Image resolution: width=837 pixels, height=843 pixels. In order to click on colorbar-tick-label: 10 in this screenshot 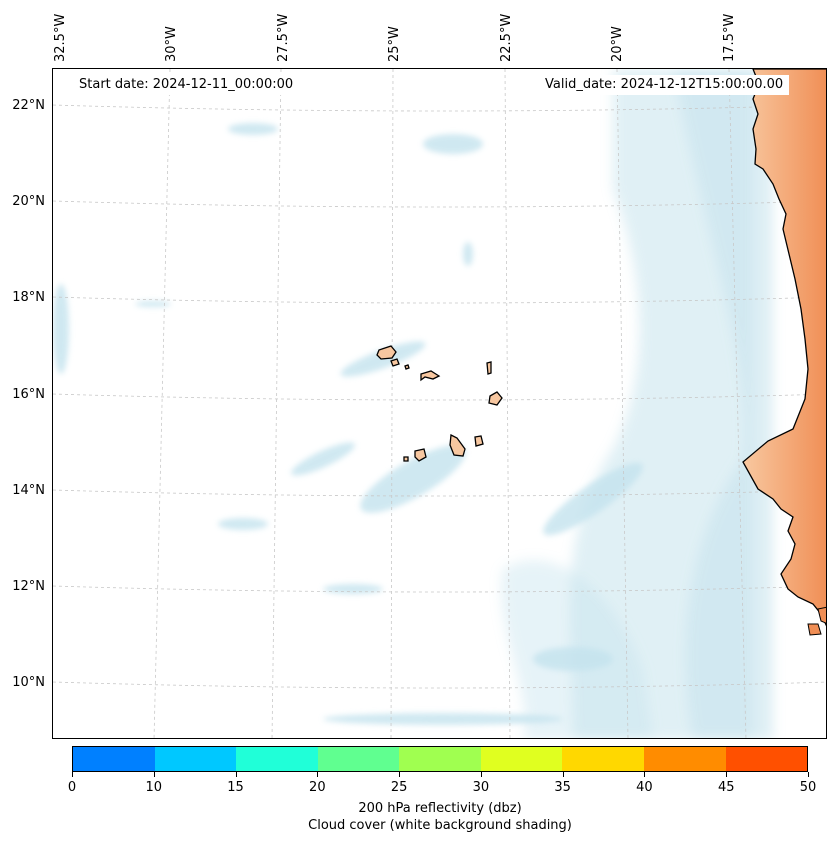, I will do `click(154, 787)`.